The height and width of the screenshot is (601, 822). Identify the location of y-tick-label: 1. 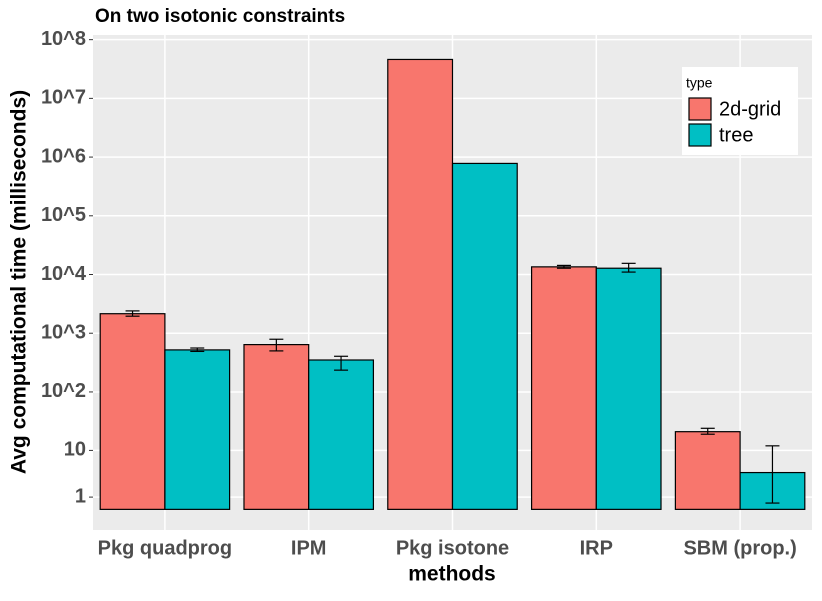
(80, 496).